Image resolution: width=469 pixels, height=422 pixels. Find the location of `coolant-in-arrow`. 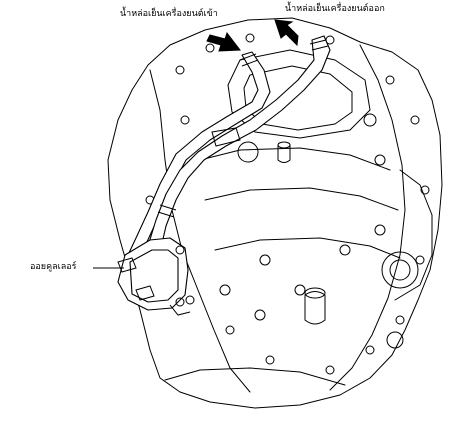

coolant-in-arrow is located at coordinates (223, 41).